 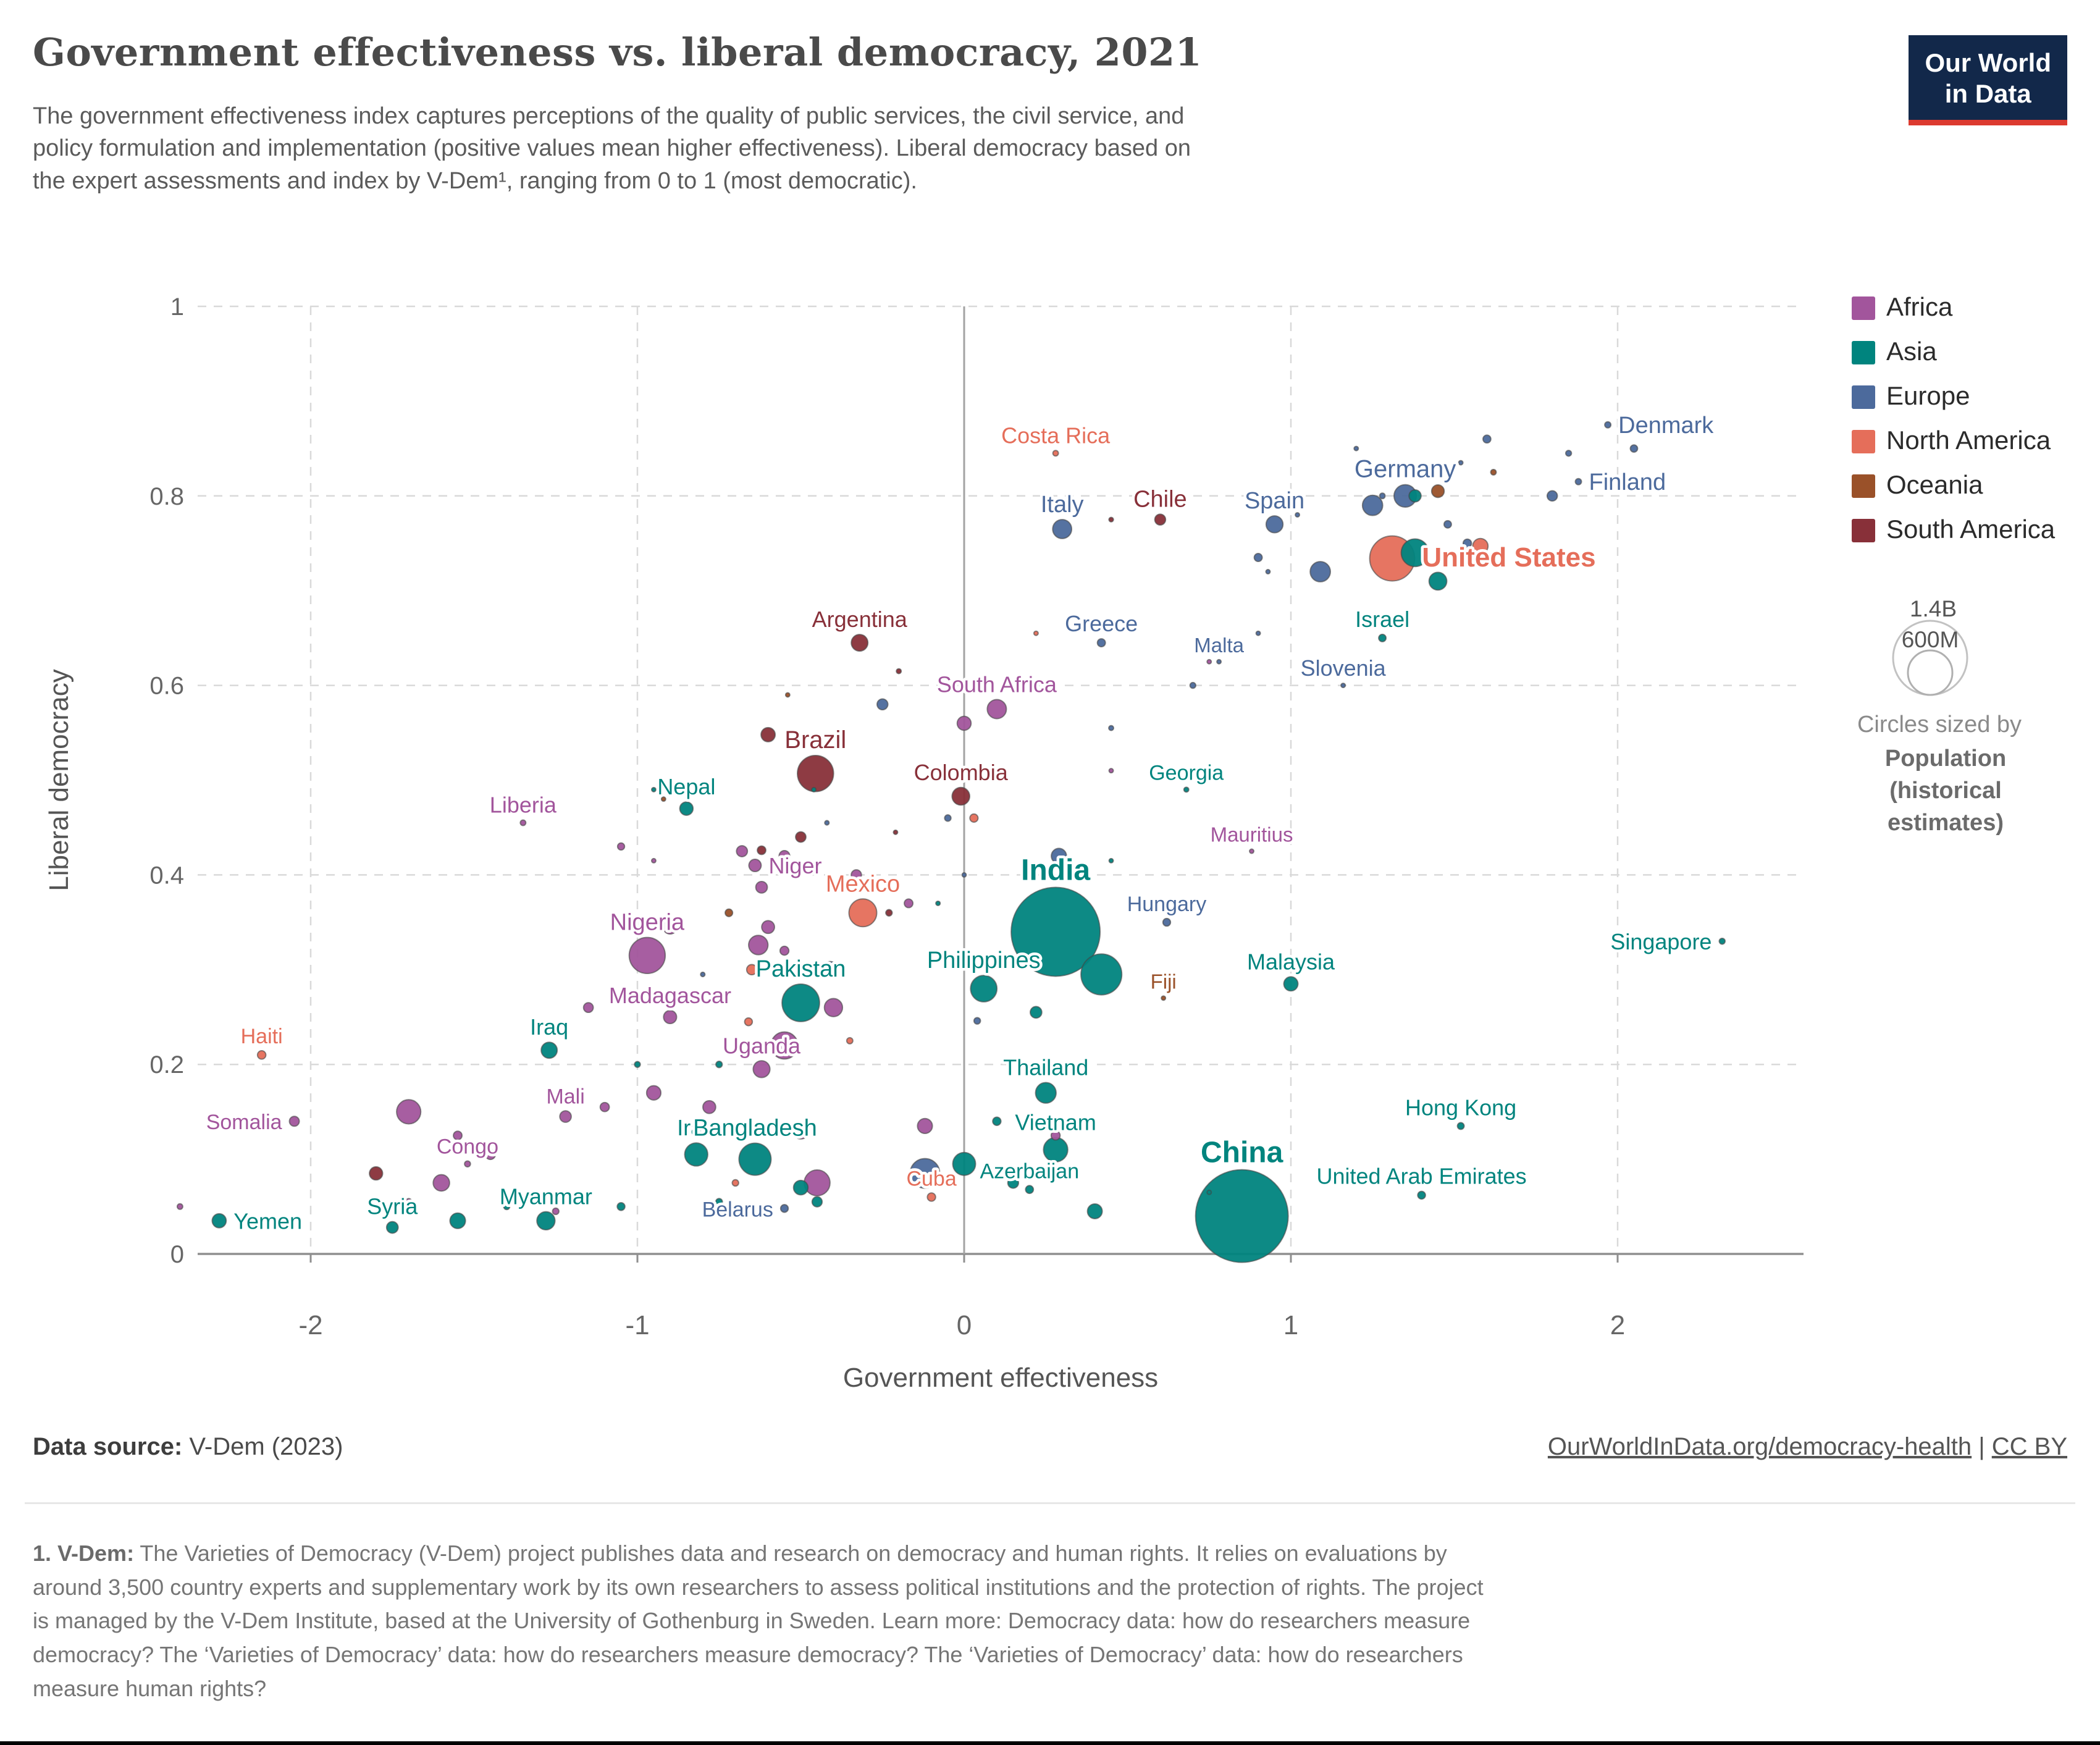 What do you see at coordinates (546, 1221) in the screenshot?
I see `data-point-myanmar` at bounding box center [546, 1221].